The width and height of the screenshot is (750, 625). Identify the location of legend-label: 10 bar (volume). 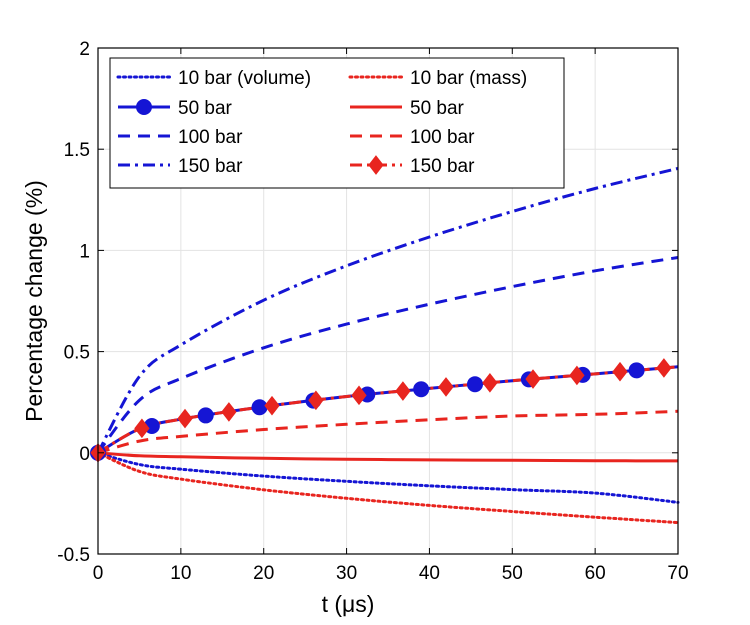
(244, 78).